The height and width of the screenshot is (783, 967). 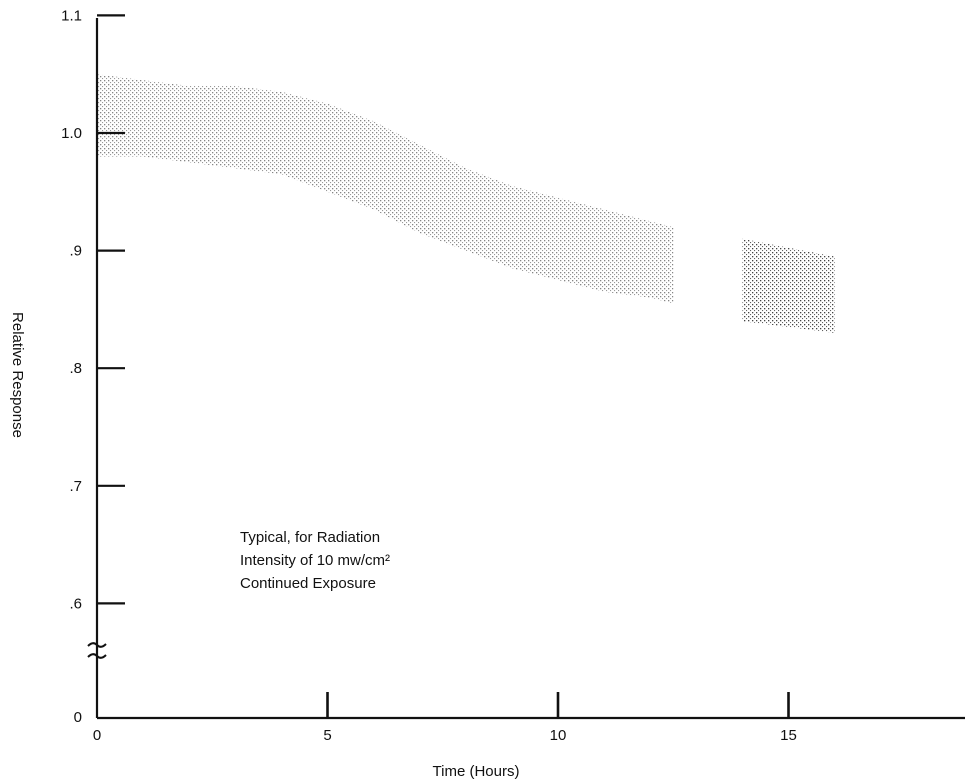 I want to click on y-tick-label: .8, so click(x=75, y=368).